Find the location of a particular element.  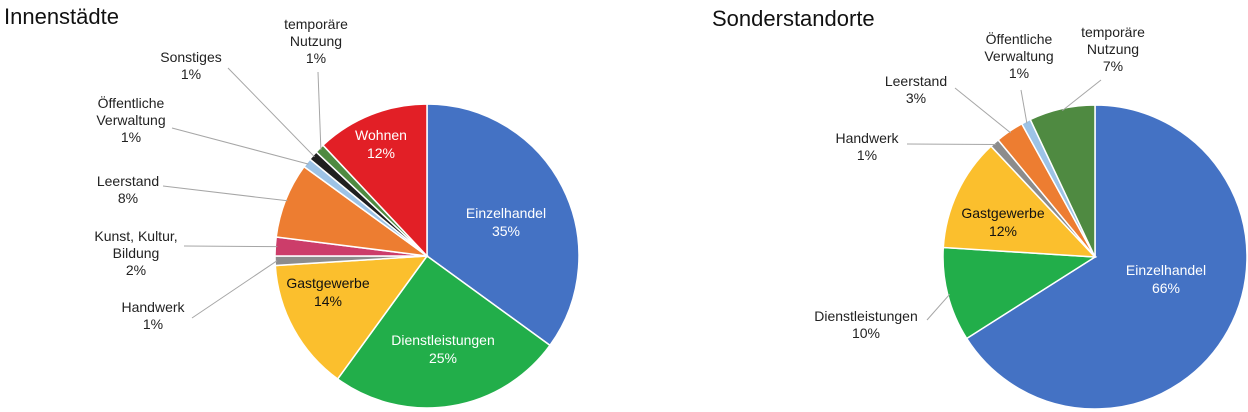

pie-slice-temporaere-nutzung is located at coordinates (1062, 181).